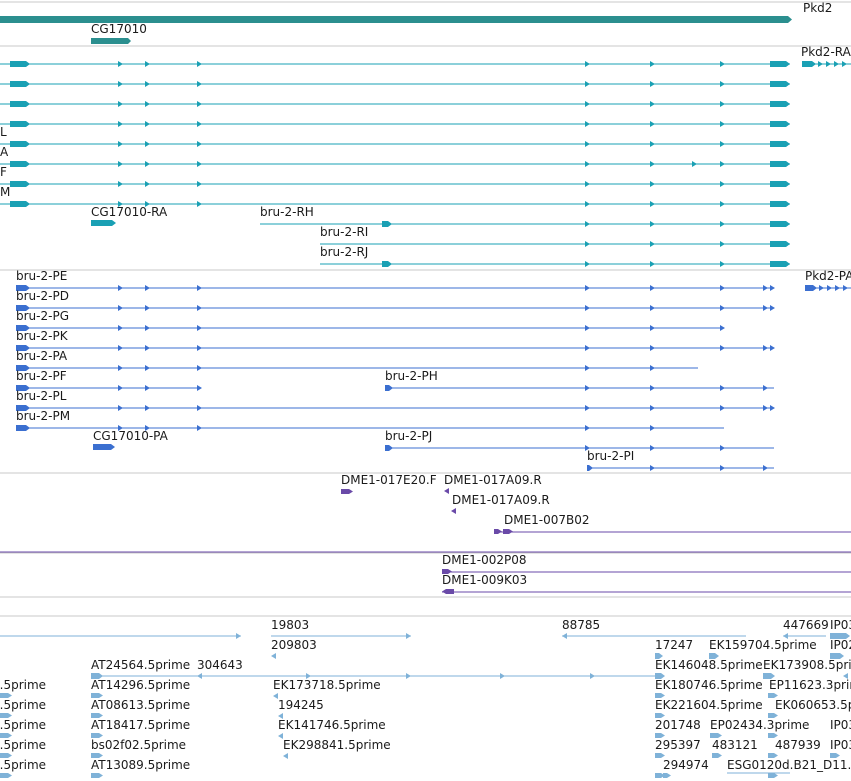 Image resolution: width=851 pixels, height=781 pixels. Describe the element at coordinates (447, 571) in the screenshot. I see `clone-dme1-002p08` at that location.